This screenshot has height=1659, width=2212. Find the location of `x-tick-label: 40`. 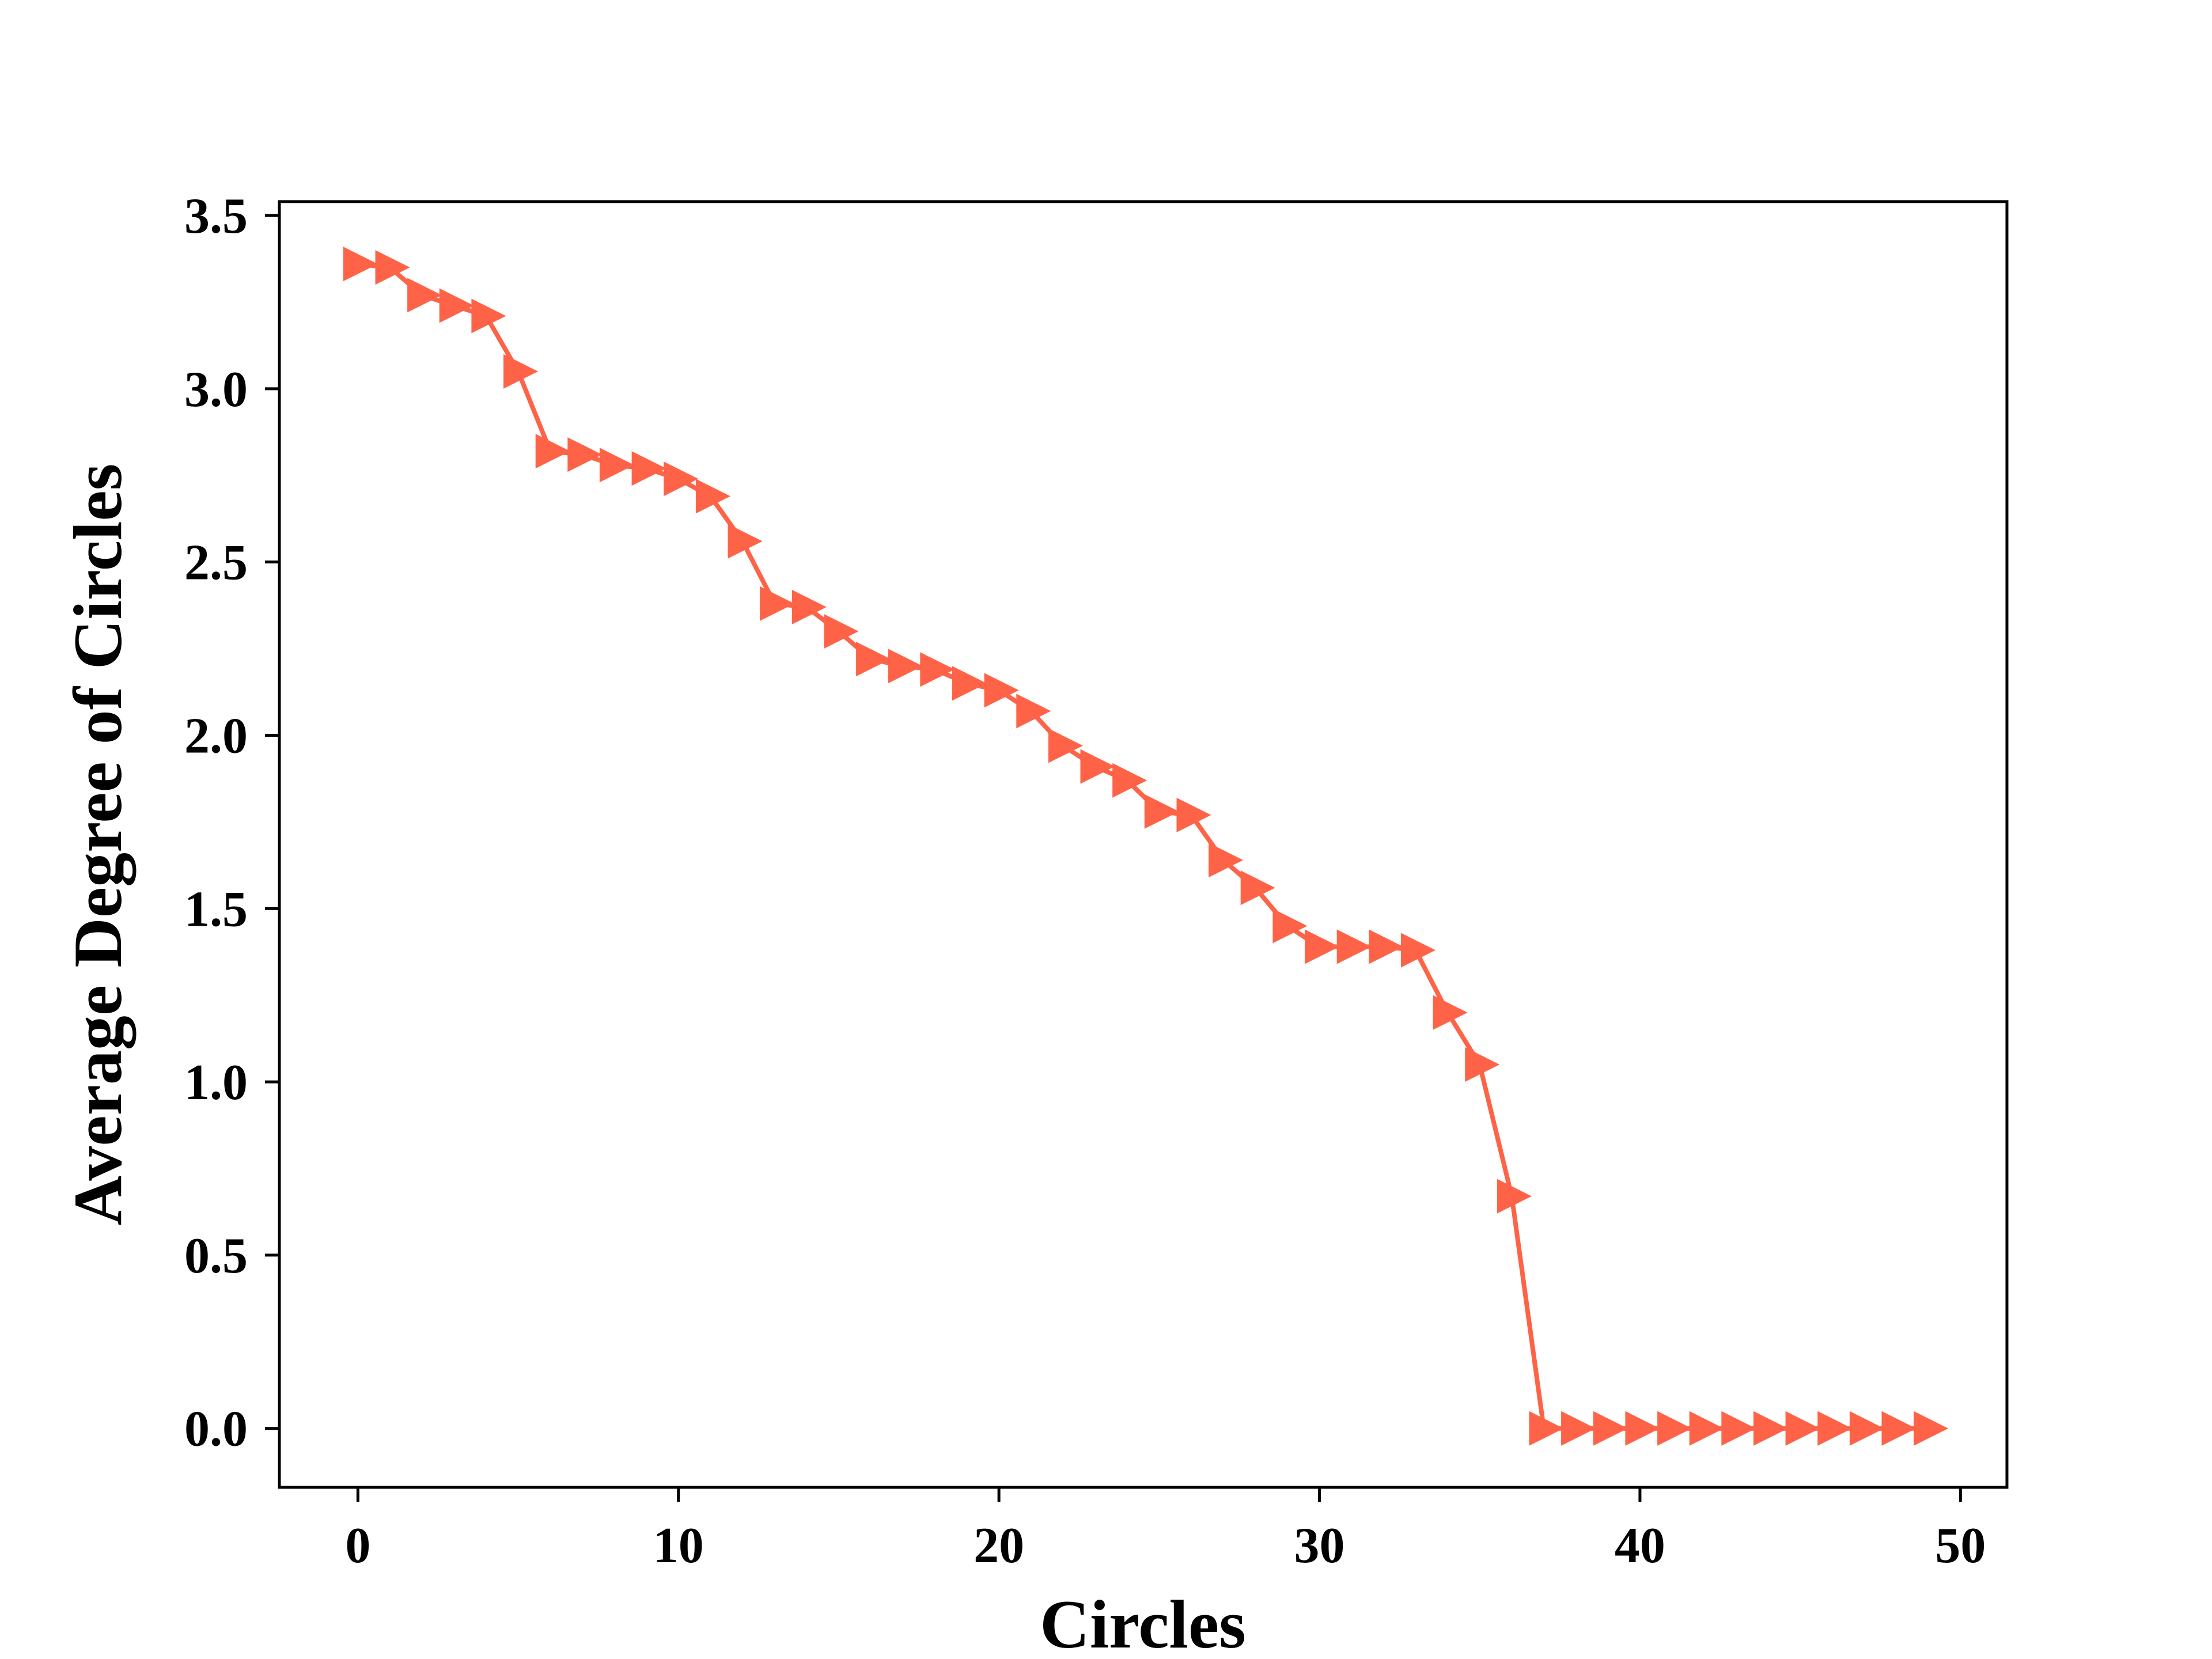

x-tick-label: 40 is located at coordinates (1640, 1546).